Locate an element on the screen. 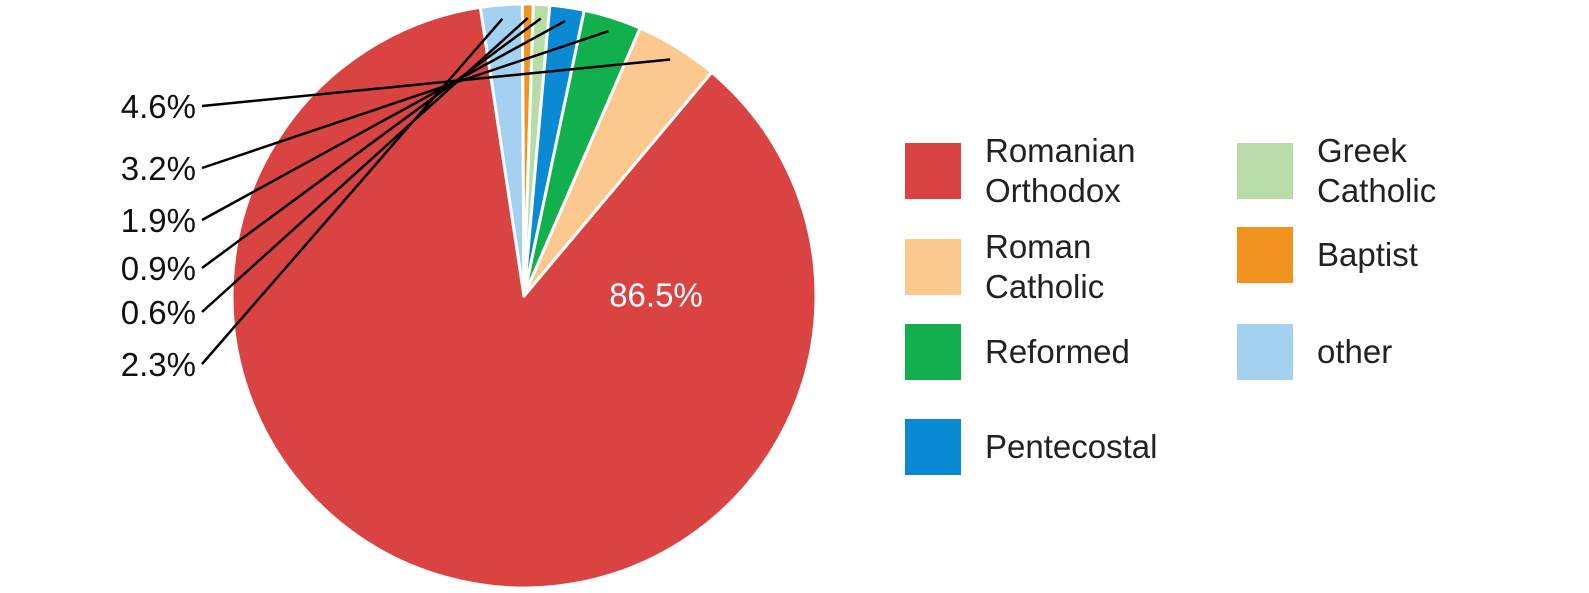  slice-value-label: 0.6% is located at coordinates (158, 312).